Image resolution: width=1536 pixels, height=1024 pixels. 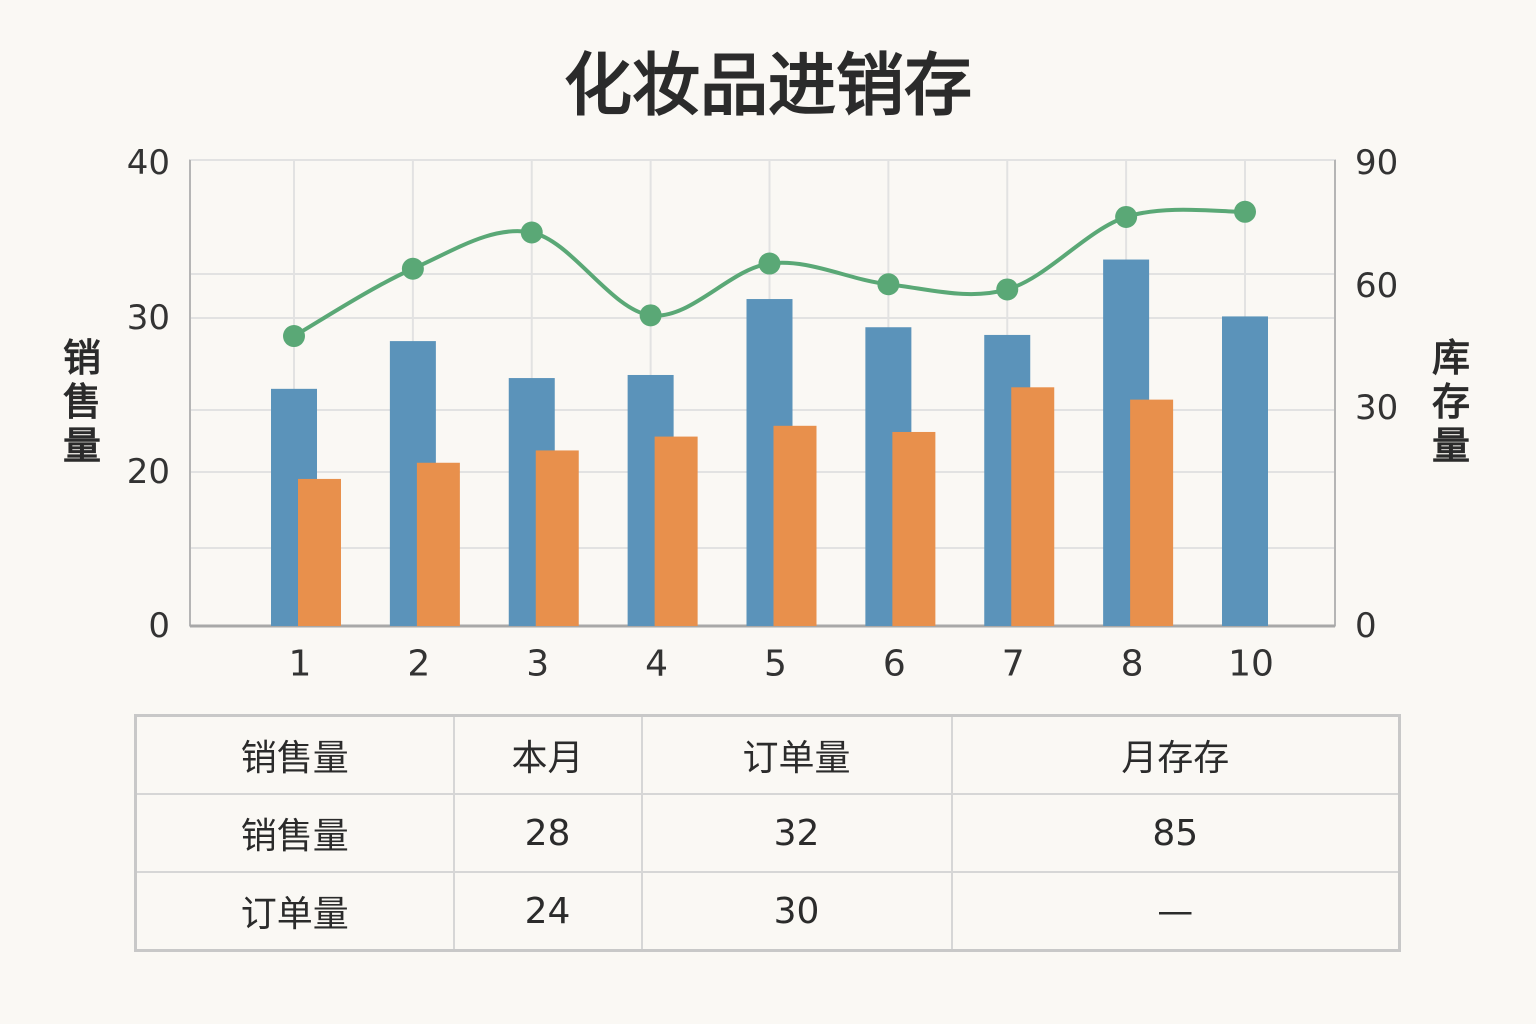 What do you see at coordinates (796, 754) in the screenshot?
I see `table-header-cell: 订单量` at bounding box center [796, 754].